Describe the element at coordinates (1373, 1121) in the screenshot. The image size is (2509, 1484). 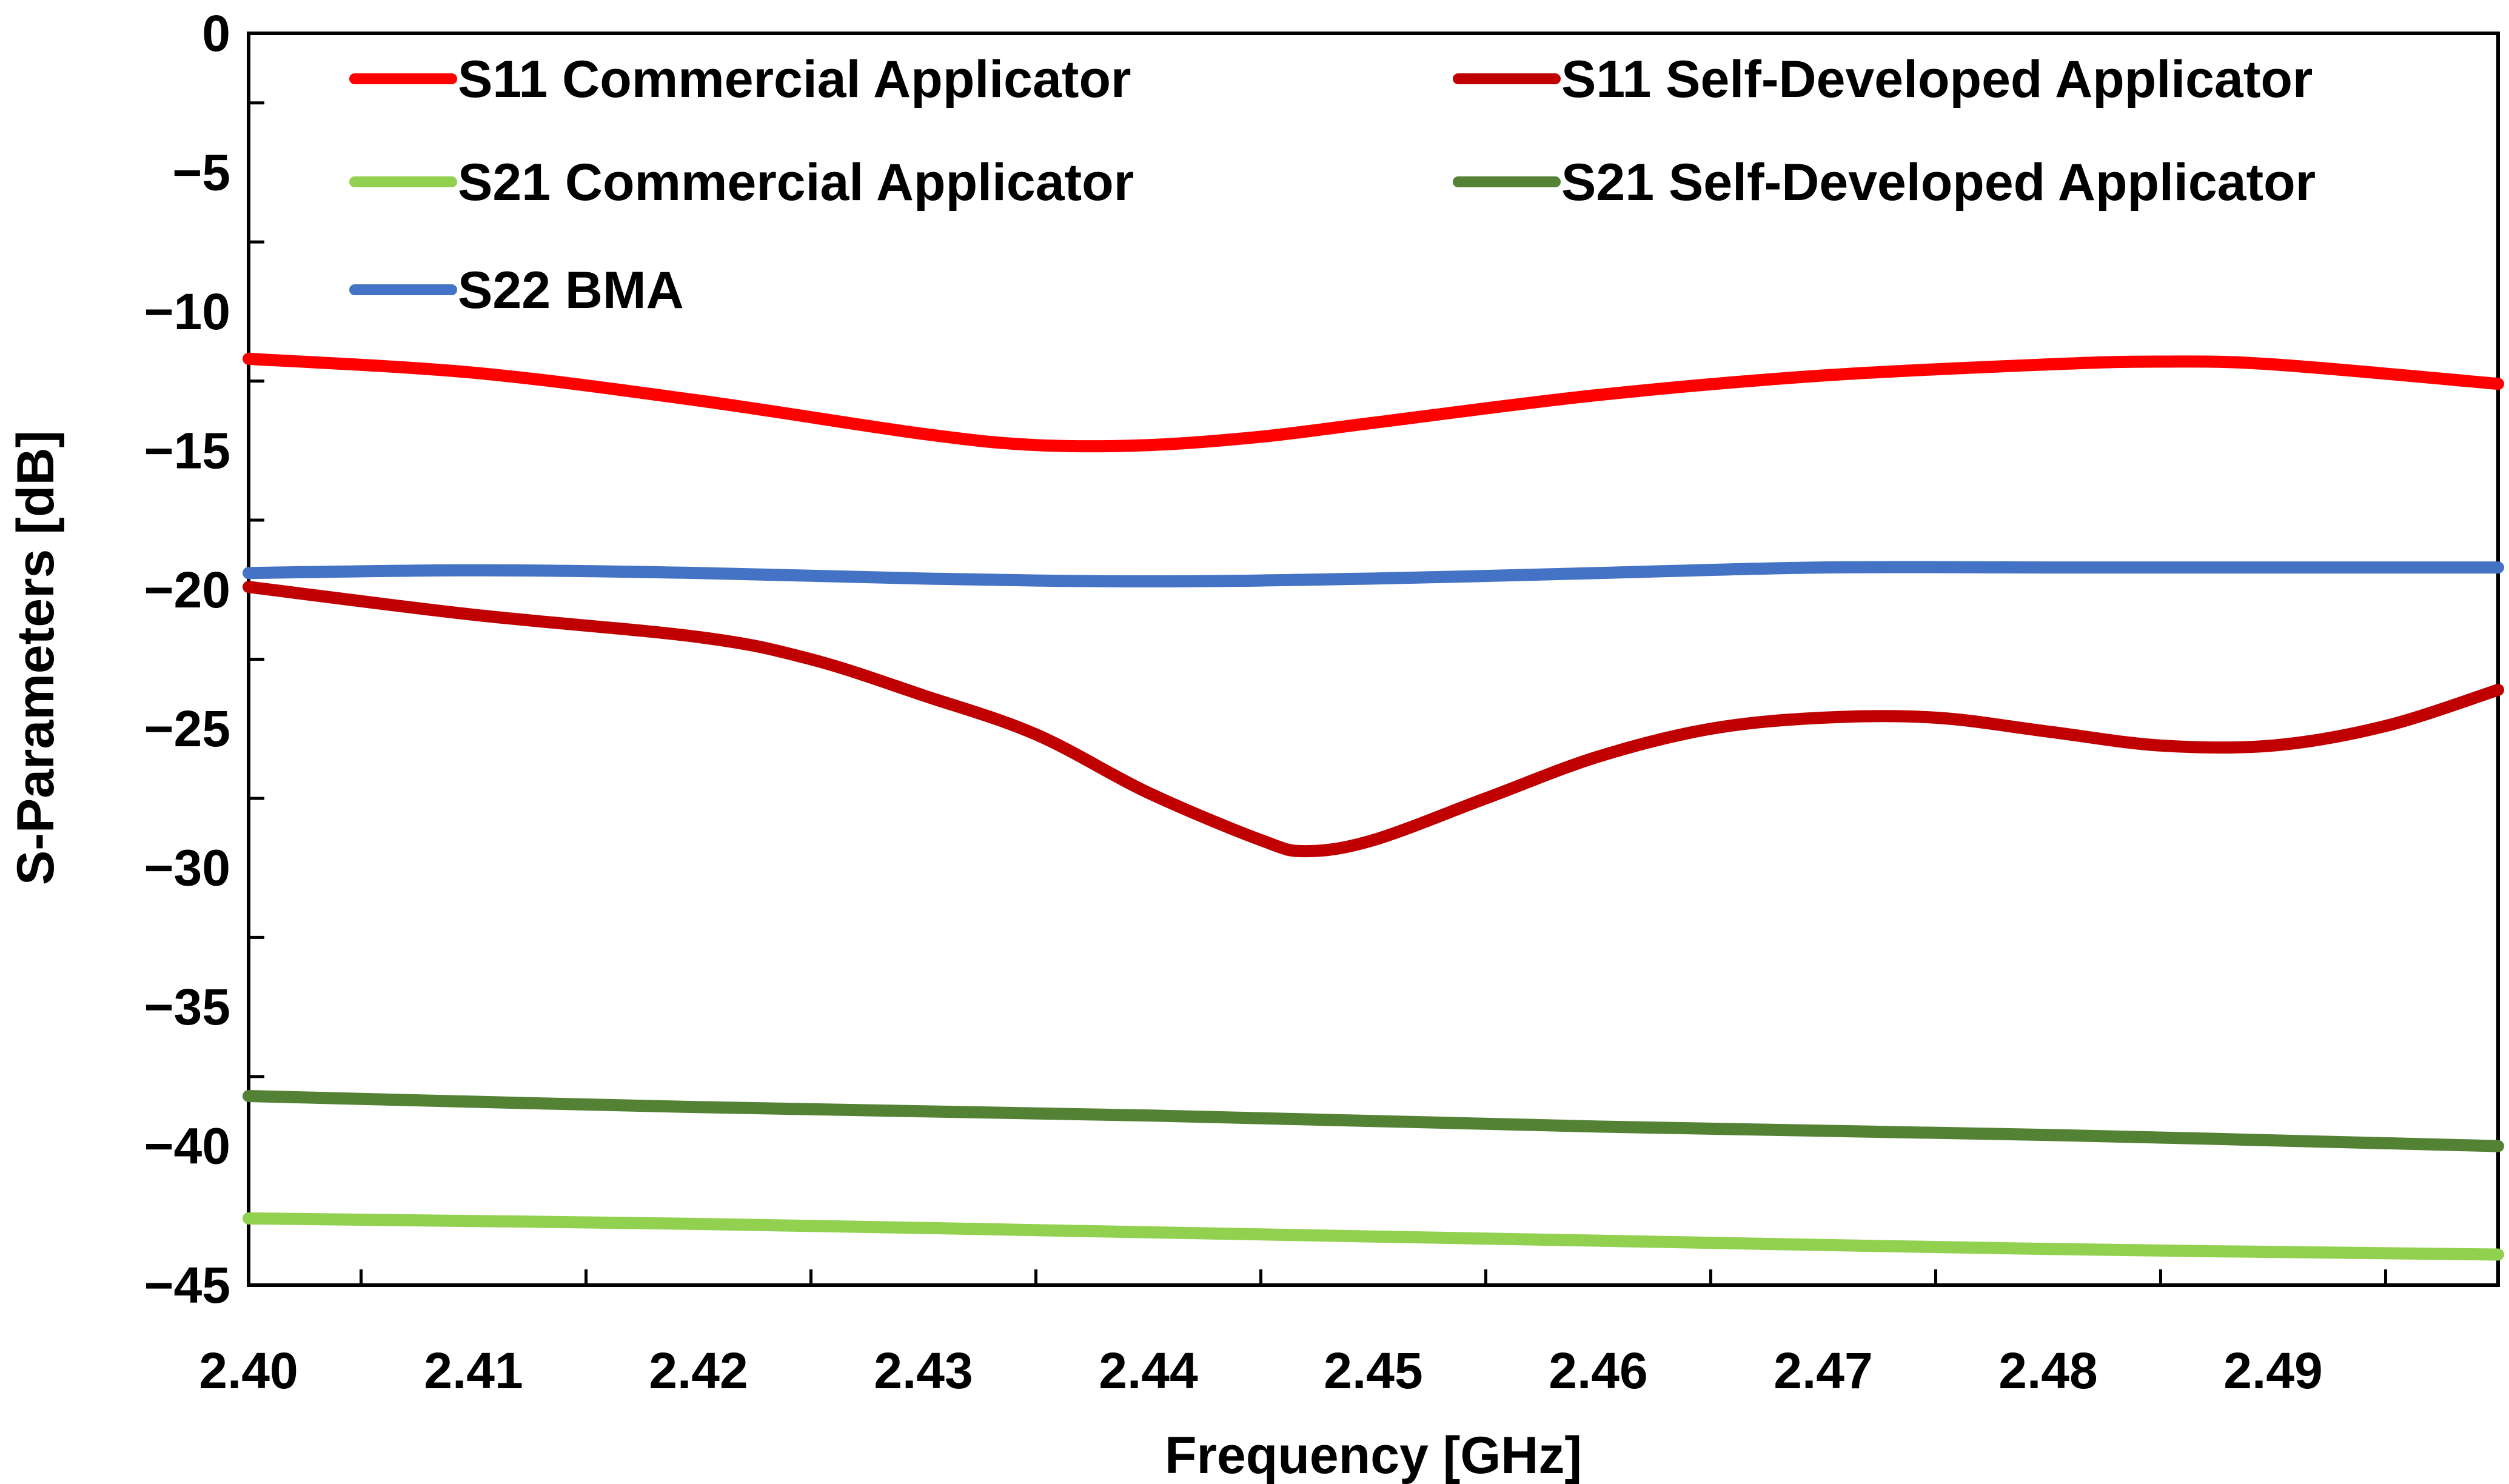
I see `series-line-s21-self-developed-applicator` at that location.